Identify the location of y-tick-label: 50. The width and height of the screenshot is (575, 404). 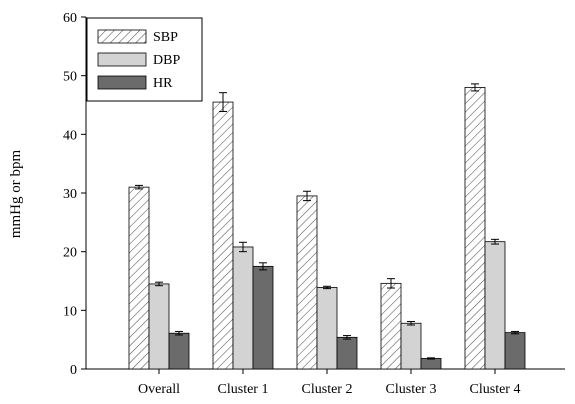
(70, 77).